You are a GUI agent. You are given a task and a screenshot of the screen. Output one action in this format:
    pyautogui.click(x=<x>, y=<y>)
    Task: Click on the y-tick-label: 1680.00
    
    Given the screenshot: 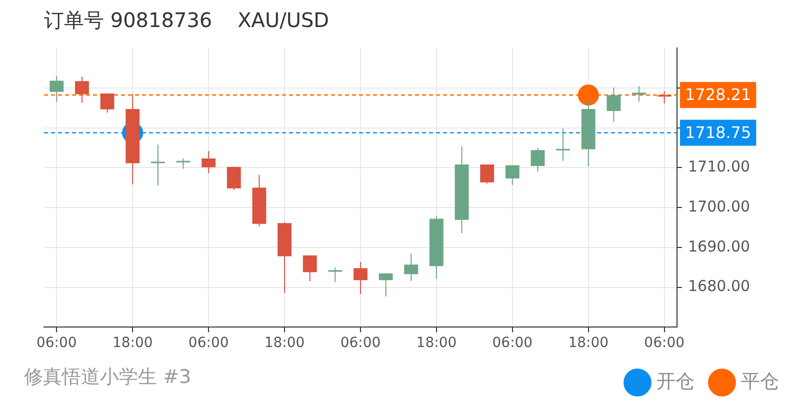 What is the action you would take?
    pyautogui.click(x=719, y=286)
    